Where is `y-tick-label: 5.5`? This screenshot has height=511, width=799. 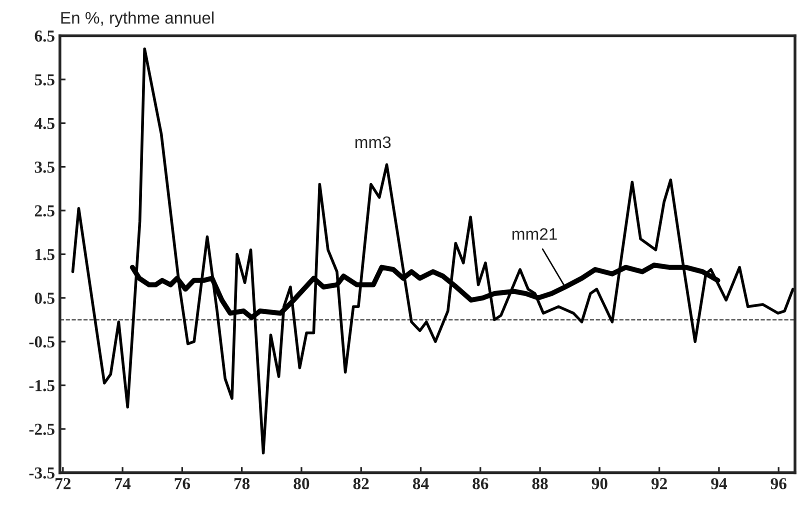 y-tick-label: 5.5 is located at coordinates (44, 80).